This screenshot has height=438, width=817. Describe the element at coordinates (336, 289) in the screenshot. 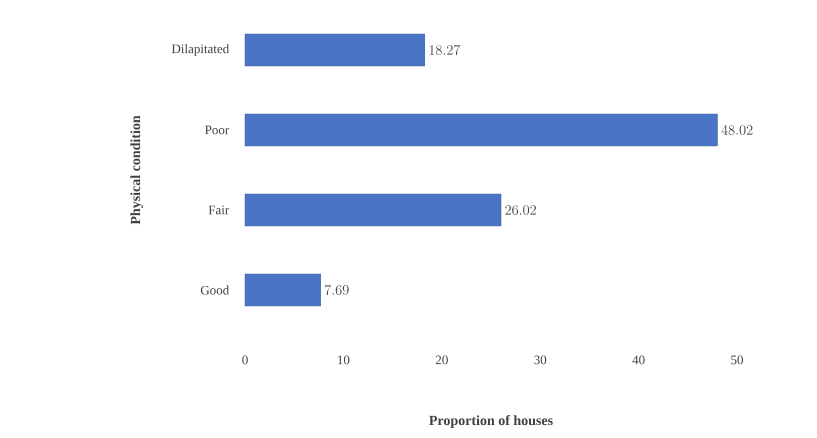

I see `data-label: 7.69` at that location.